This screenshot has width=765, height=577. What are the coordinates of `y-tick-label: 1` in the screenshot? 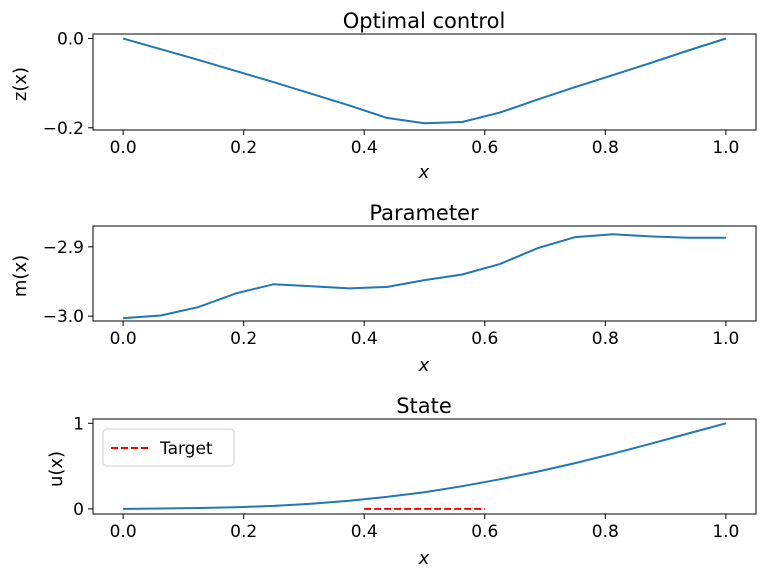 It's located at (78, 424).